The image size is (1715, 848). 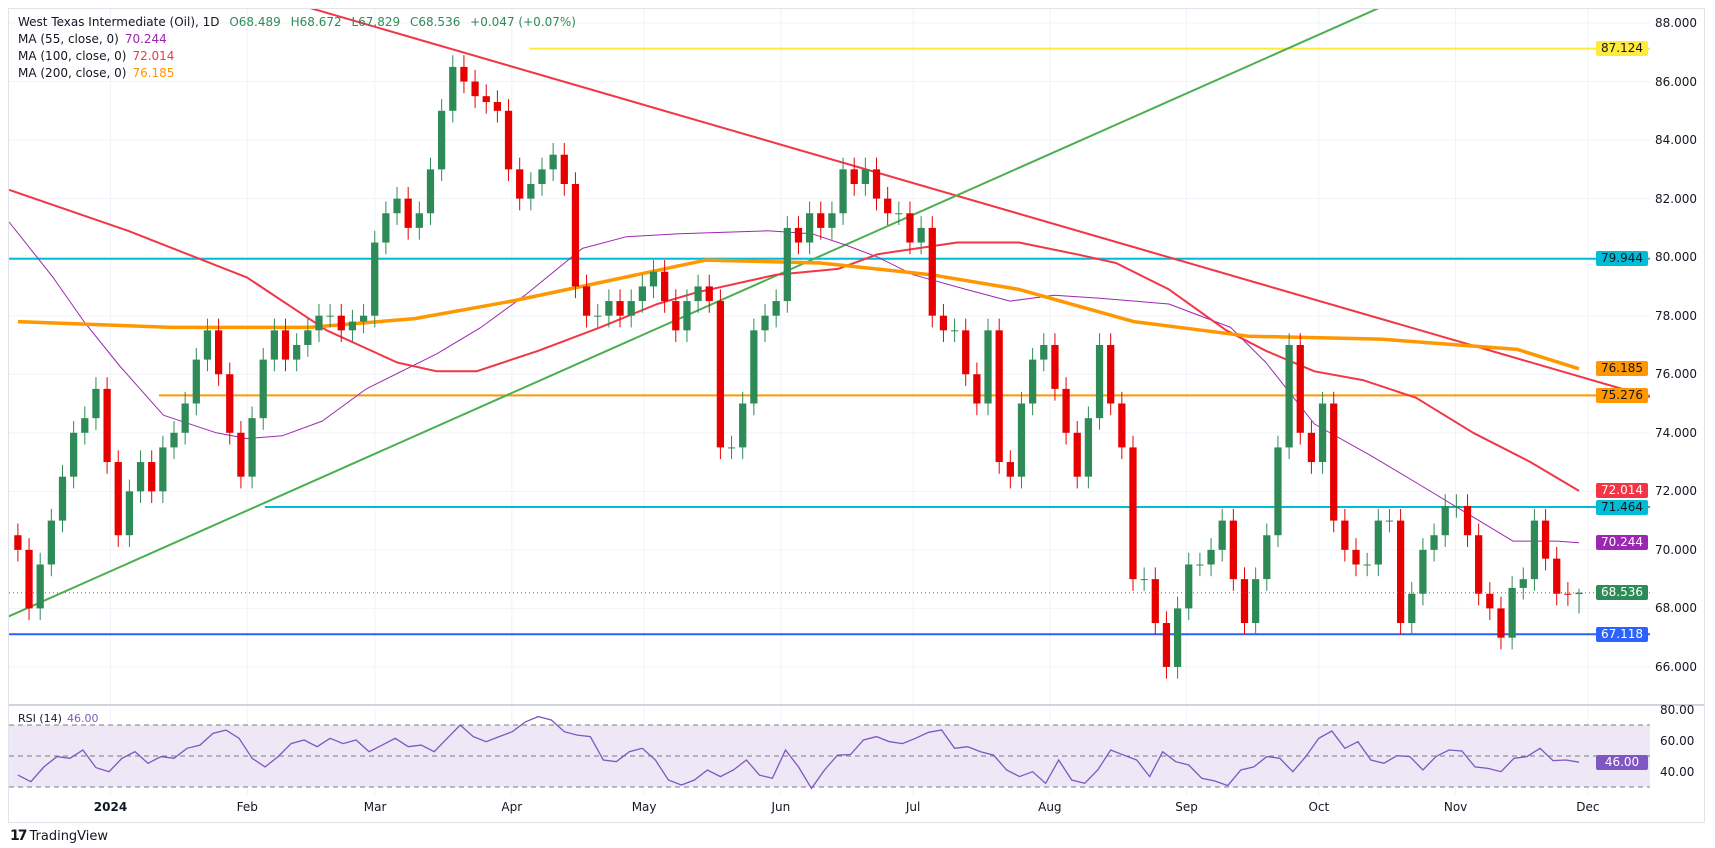 I want to click on ma100-value: 72.014, so click(x=153, y=56).